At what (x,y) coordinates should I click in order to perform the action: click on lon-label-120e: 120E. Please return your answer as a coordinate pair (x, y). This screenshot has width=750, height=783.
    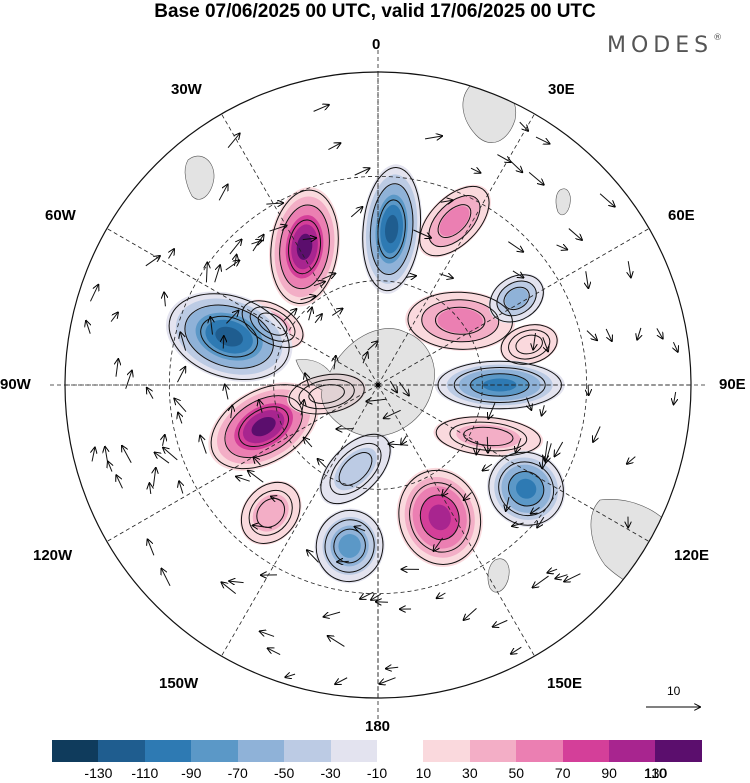
    Looking at the image, I should click on (692, 555).